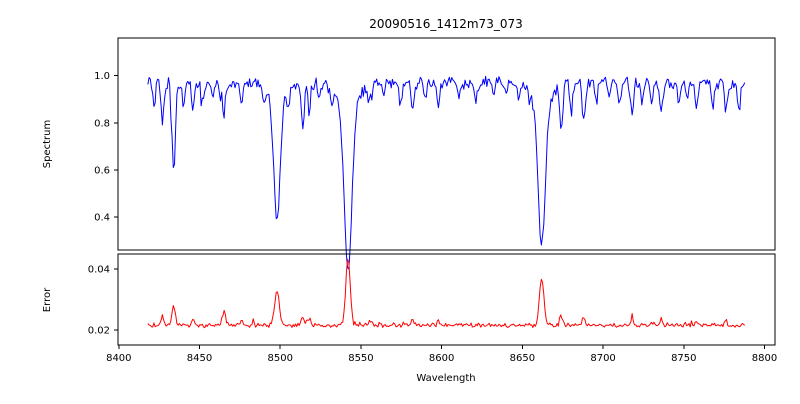  What do you see at coordinates (445, 378) in the screenshot?
I see `x-axis-label: Wavelength` at bounding box center [445, 378].